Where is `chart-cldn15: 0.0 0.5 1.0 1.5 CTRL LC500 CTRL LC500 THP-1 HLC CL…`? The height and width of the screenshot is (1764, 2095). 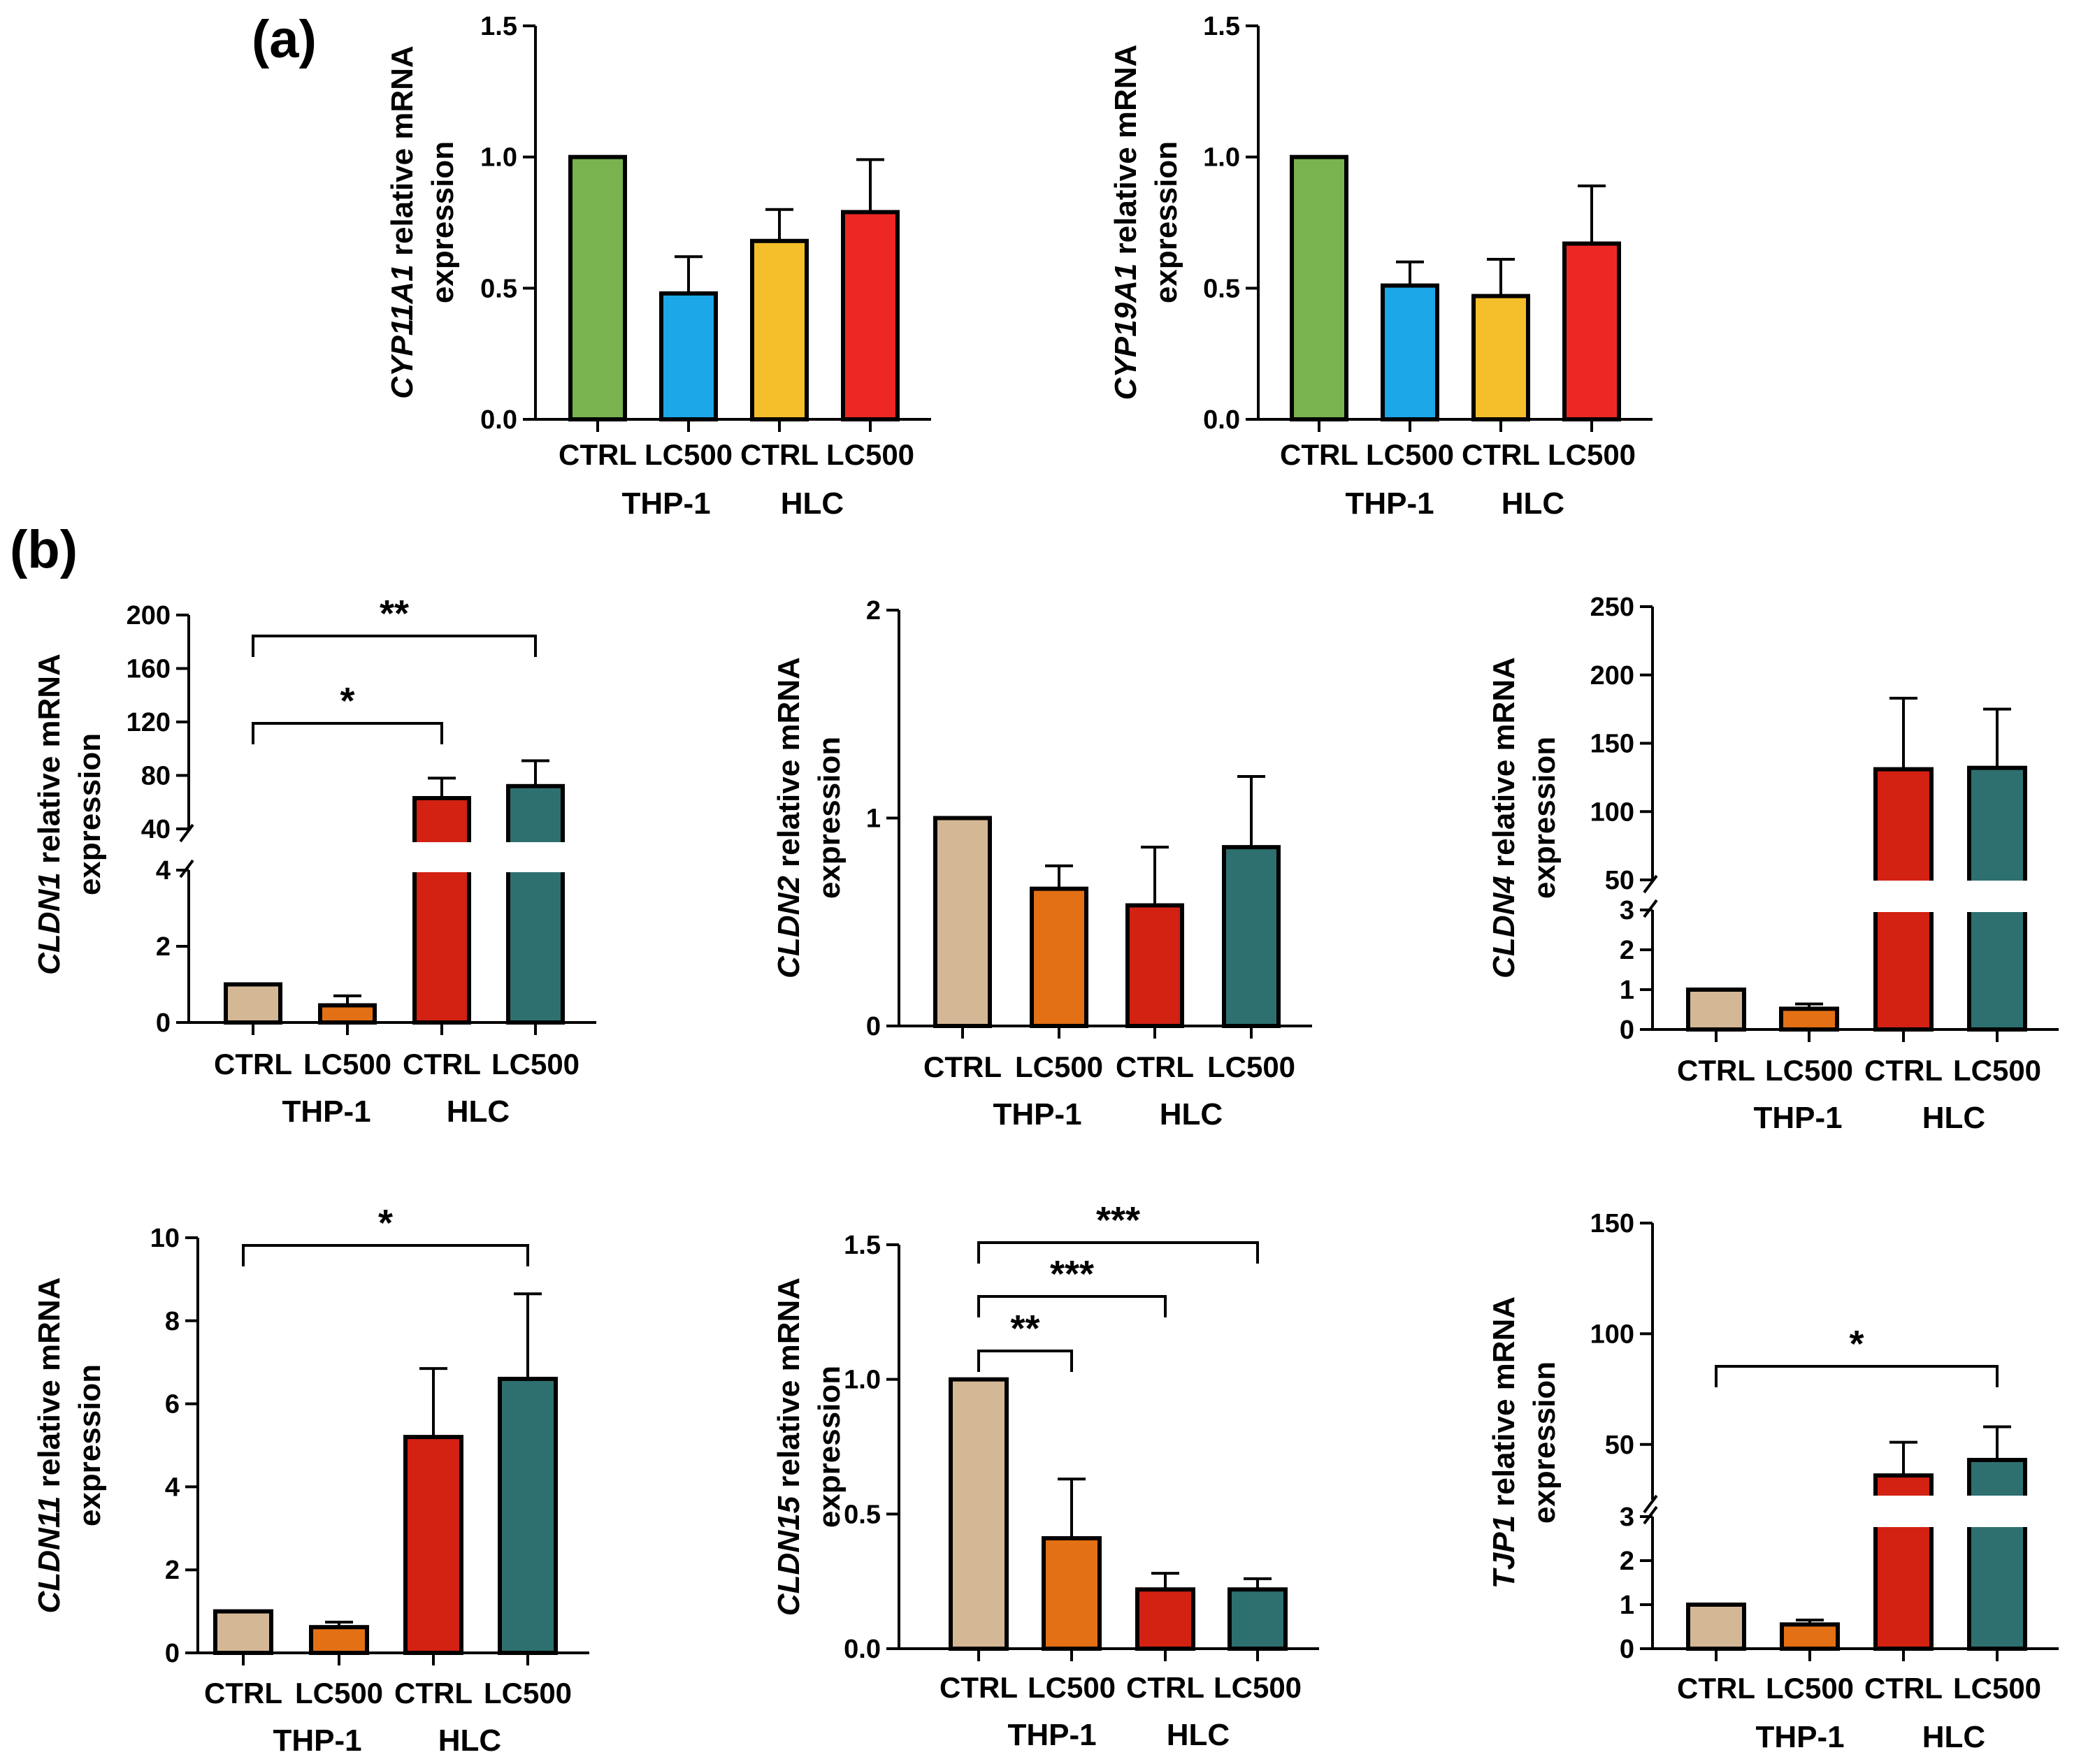 chart-cldn15: 0.0 0.5 1.0 1.5 CTRL LC500 CTRL LC500 THP-1 HLC CL… is located at coordinates (1045, 1475).